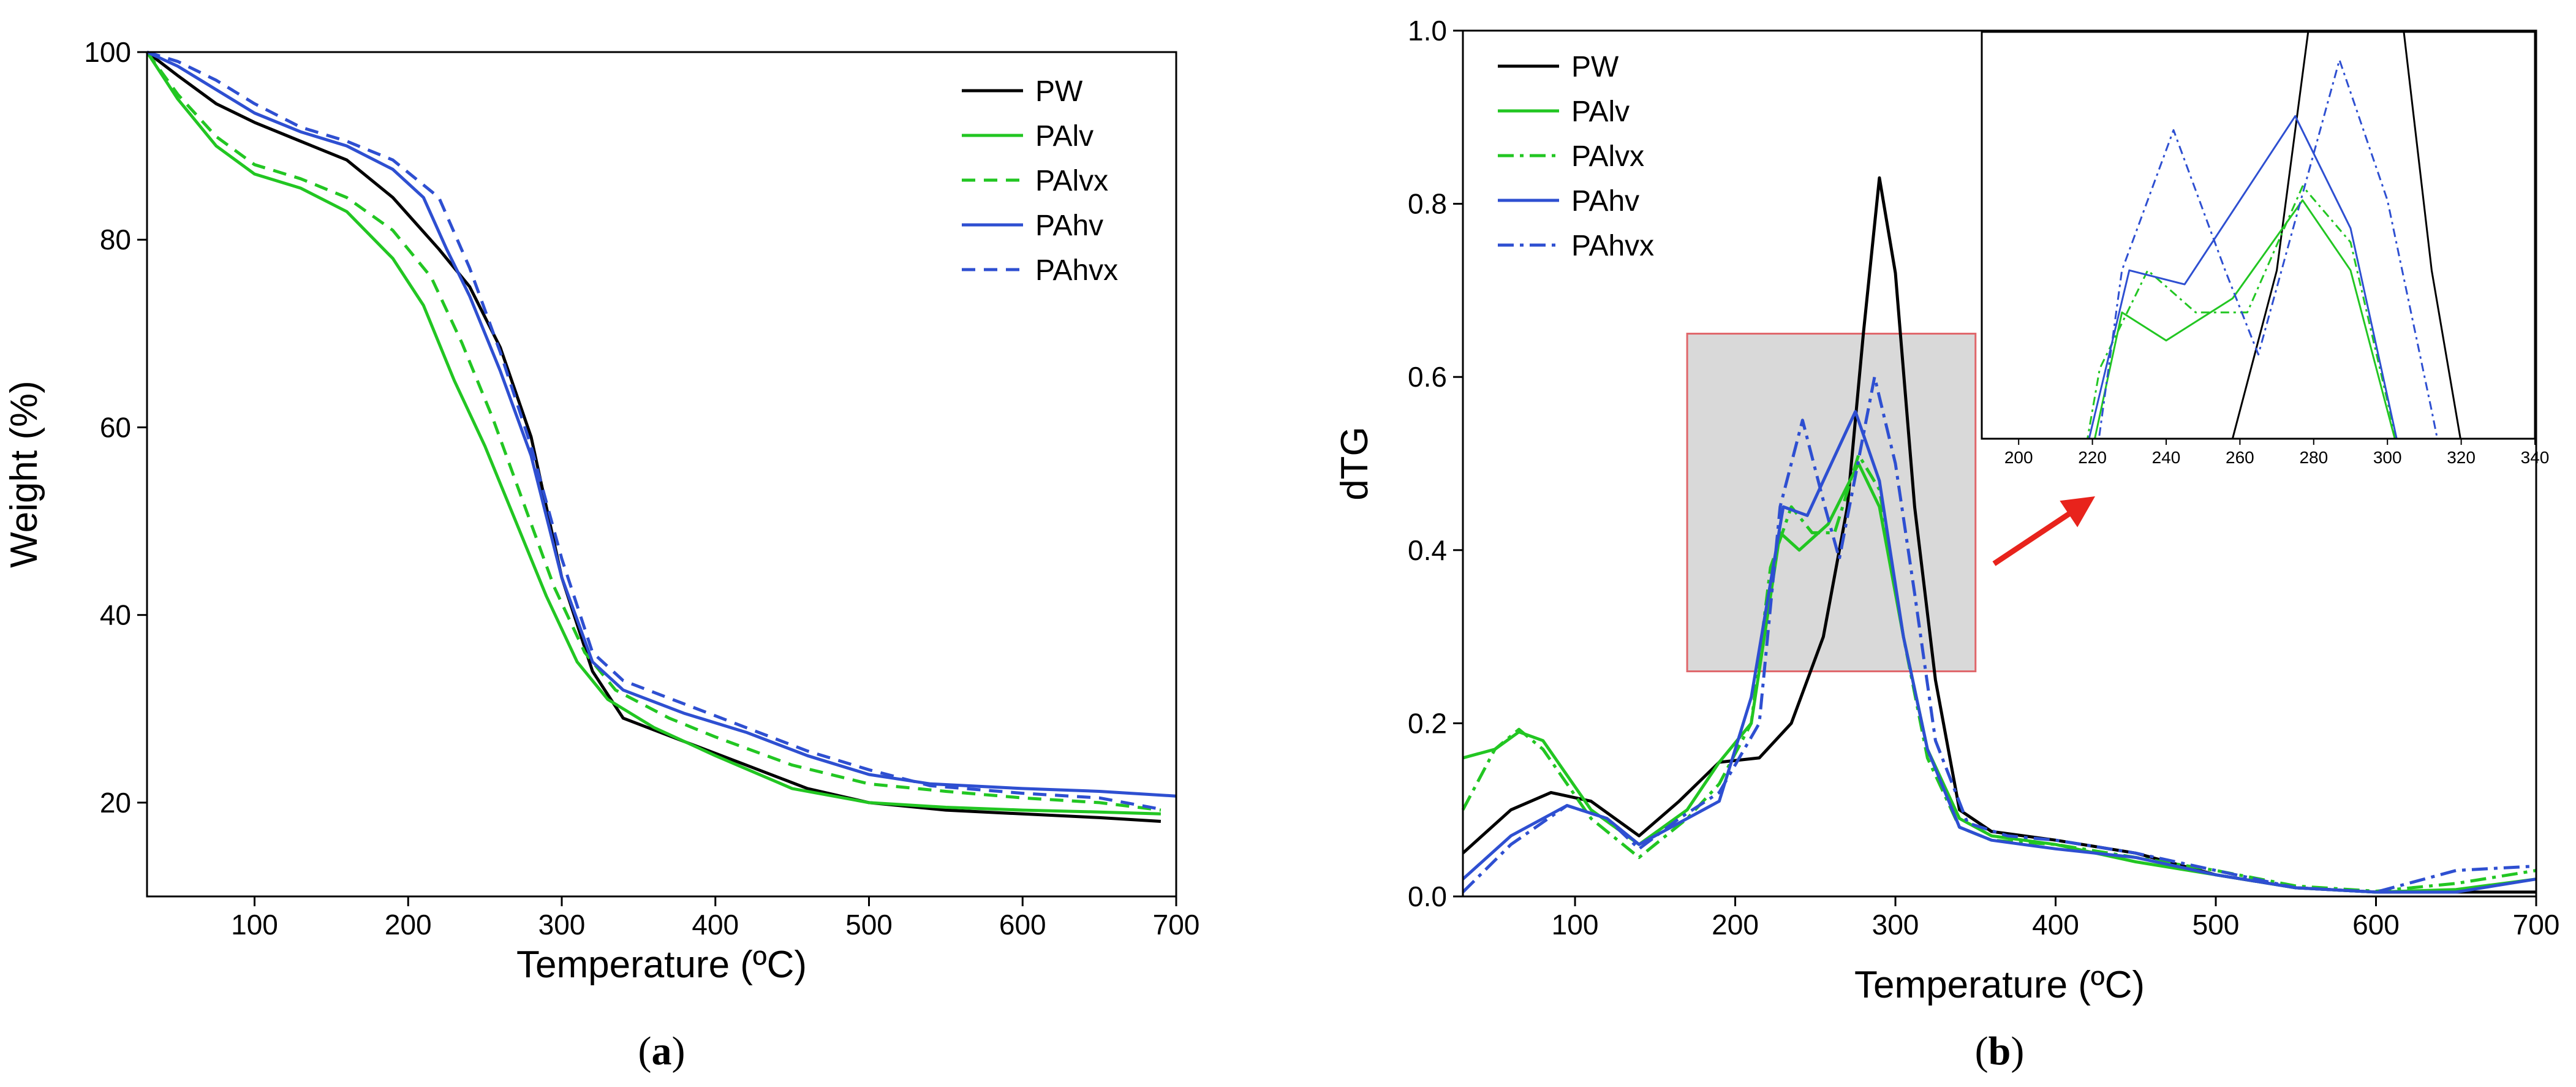 This screenshot has width=2576, height=1087. Describe the element at coordinates (661, 965) in the screenshot. I see `x-axis-title-a: Temperature (ºC)` at that location.